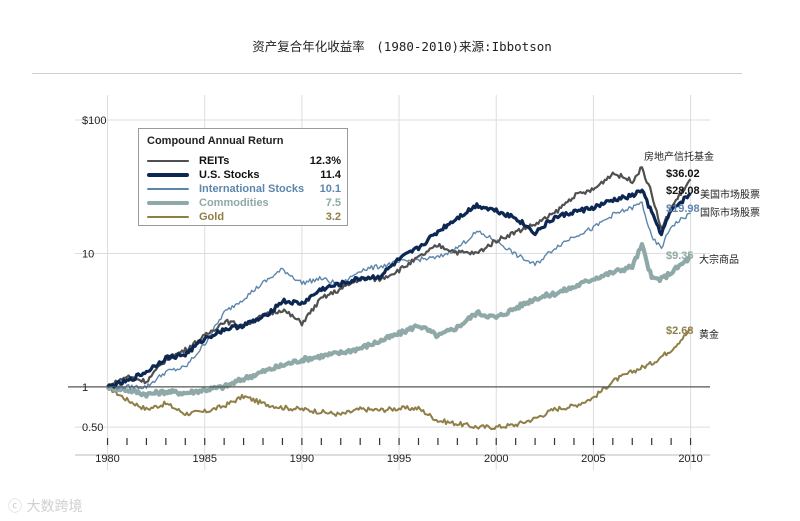  What do you see at coordinates (683, 174) in the screenshot?
I see `end-value-reits: $36.02` at bounding box center [683, 174].